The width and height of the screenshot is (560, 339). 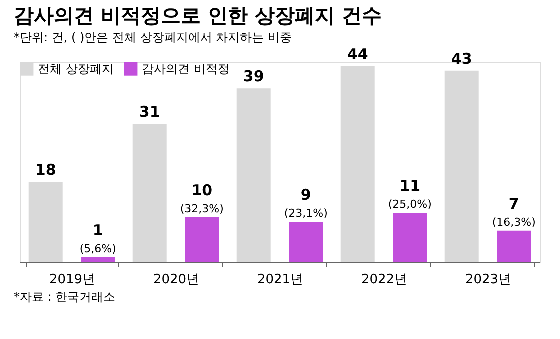 What do you see at coordinates (410, 205) in the screenshot?
I see `annotation: (25,0%)` at bounding box center [410, 205].